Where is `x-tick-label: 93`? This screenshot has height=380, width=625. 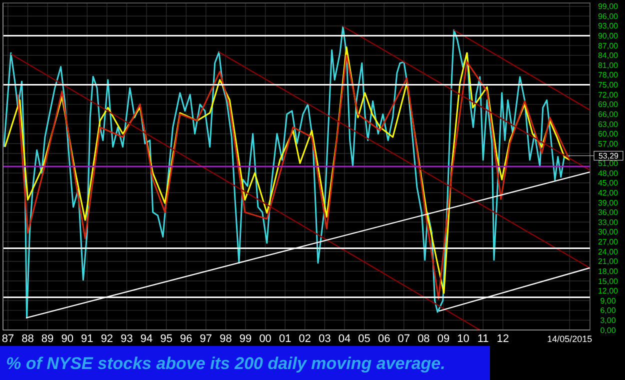
x-tick-label: 93 is located at coordinates (126, 339).